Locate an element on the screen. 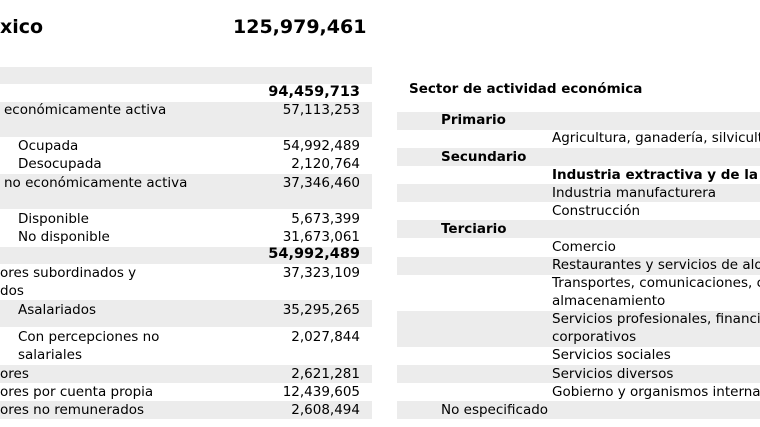  row-value-ocupada-total: 54,992,489 is located at coordinates (314, 254).